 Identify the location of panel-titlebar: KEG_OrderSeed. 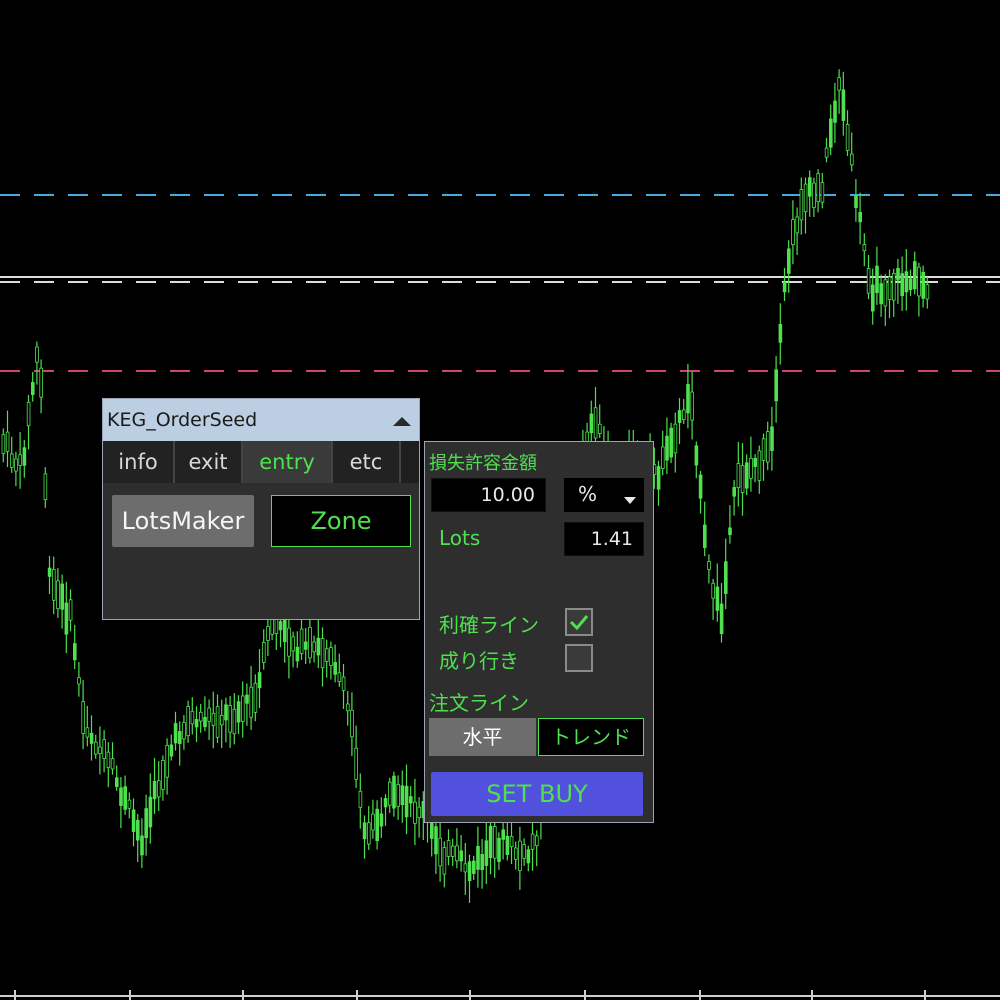
(261, 420).